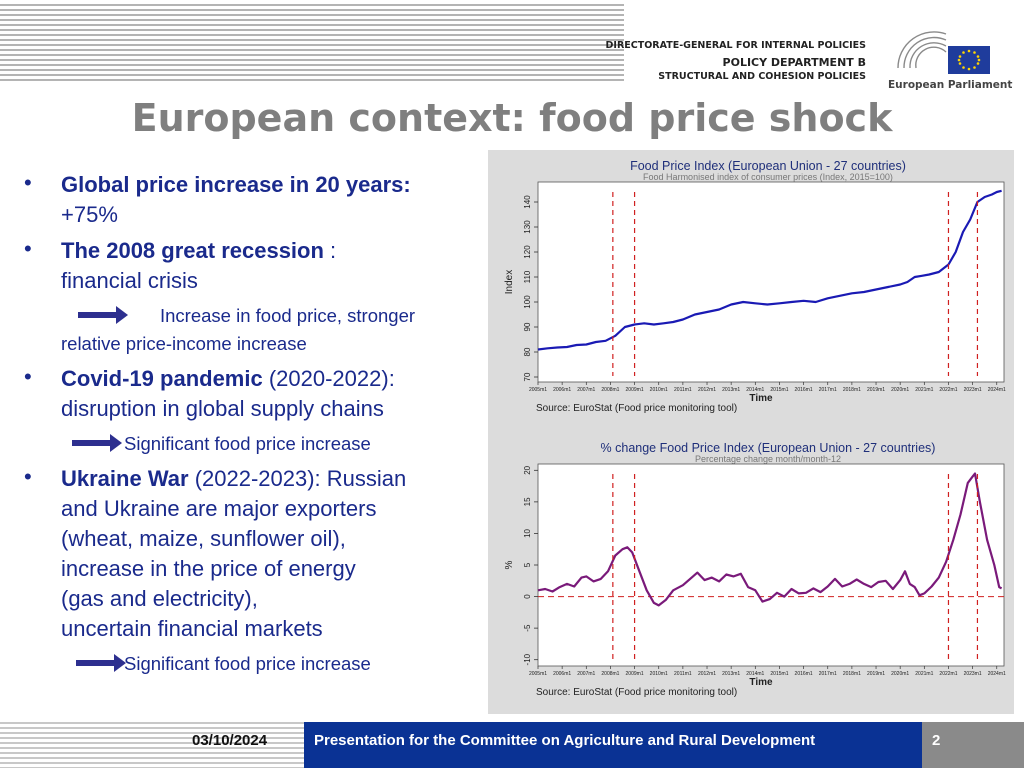 This screenshot has height=768, width=1024. Describe the element at coordinates (527, 351) in the screenshot. I see `y-tick-label: 80` at that location.